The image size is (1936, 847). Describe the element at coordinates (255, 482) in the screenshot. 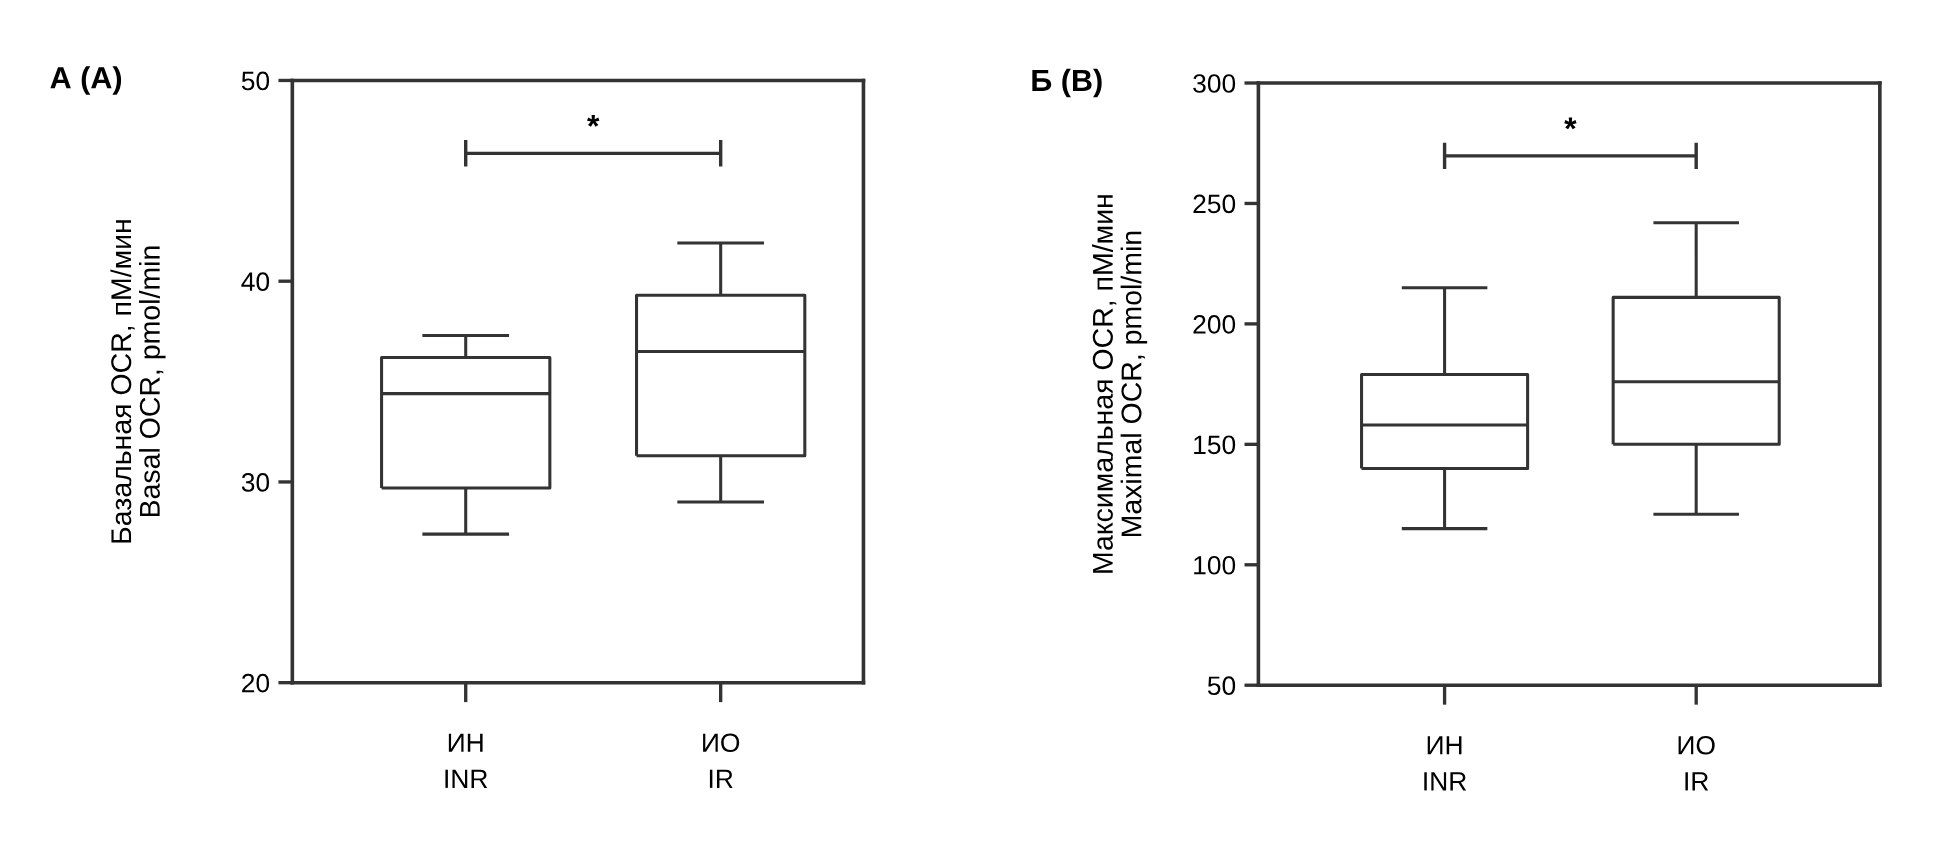

I see `y-tick-label: 30` at that location.